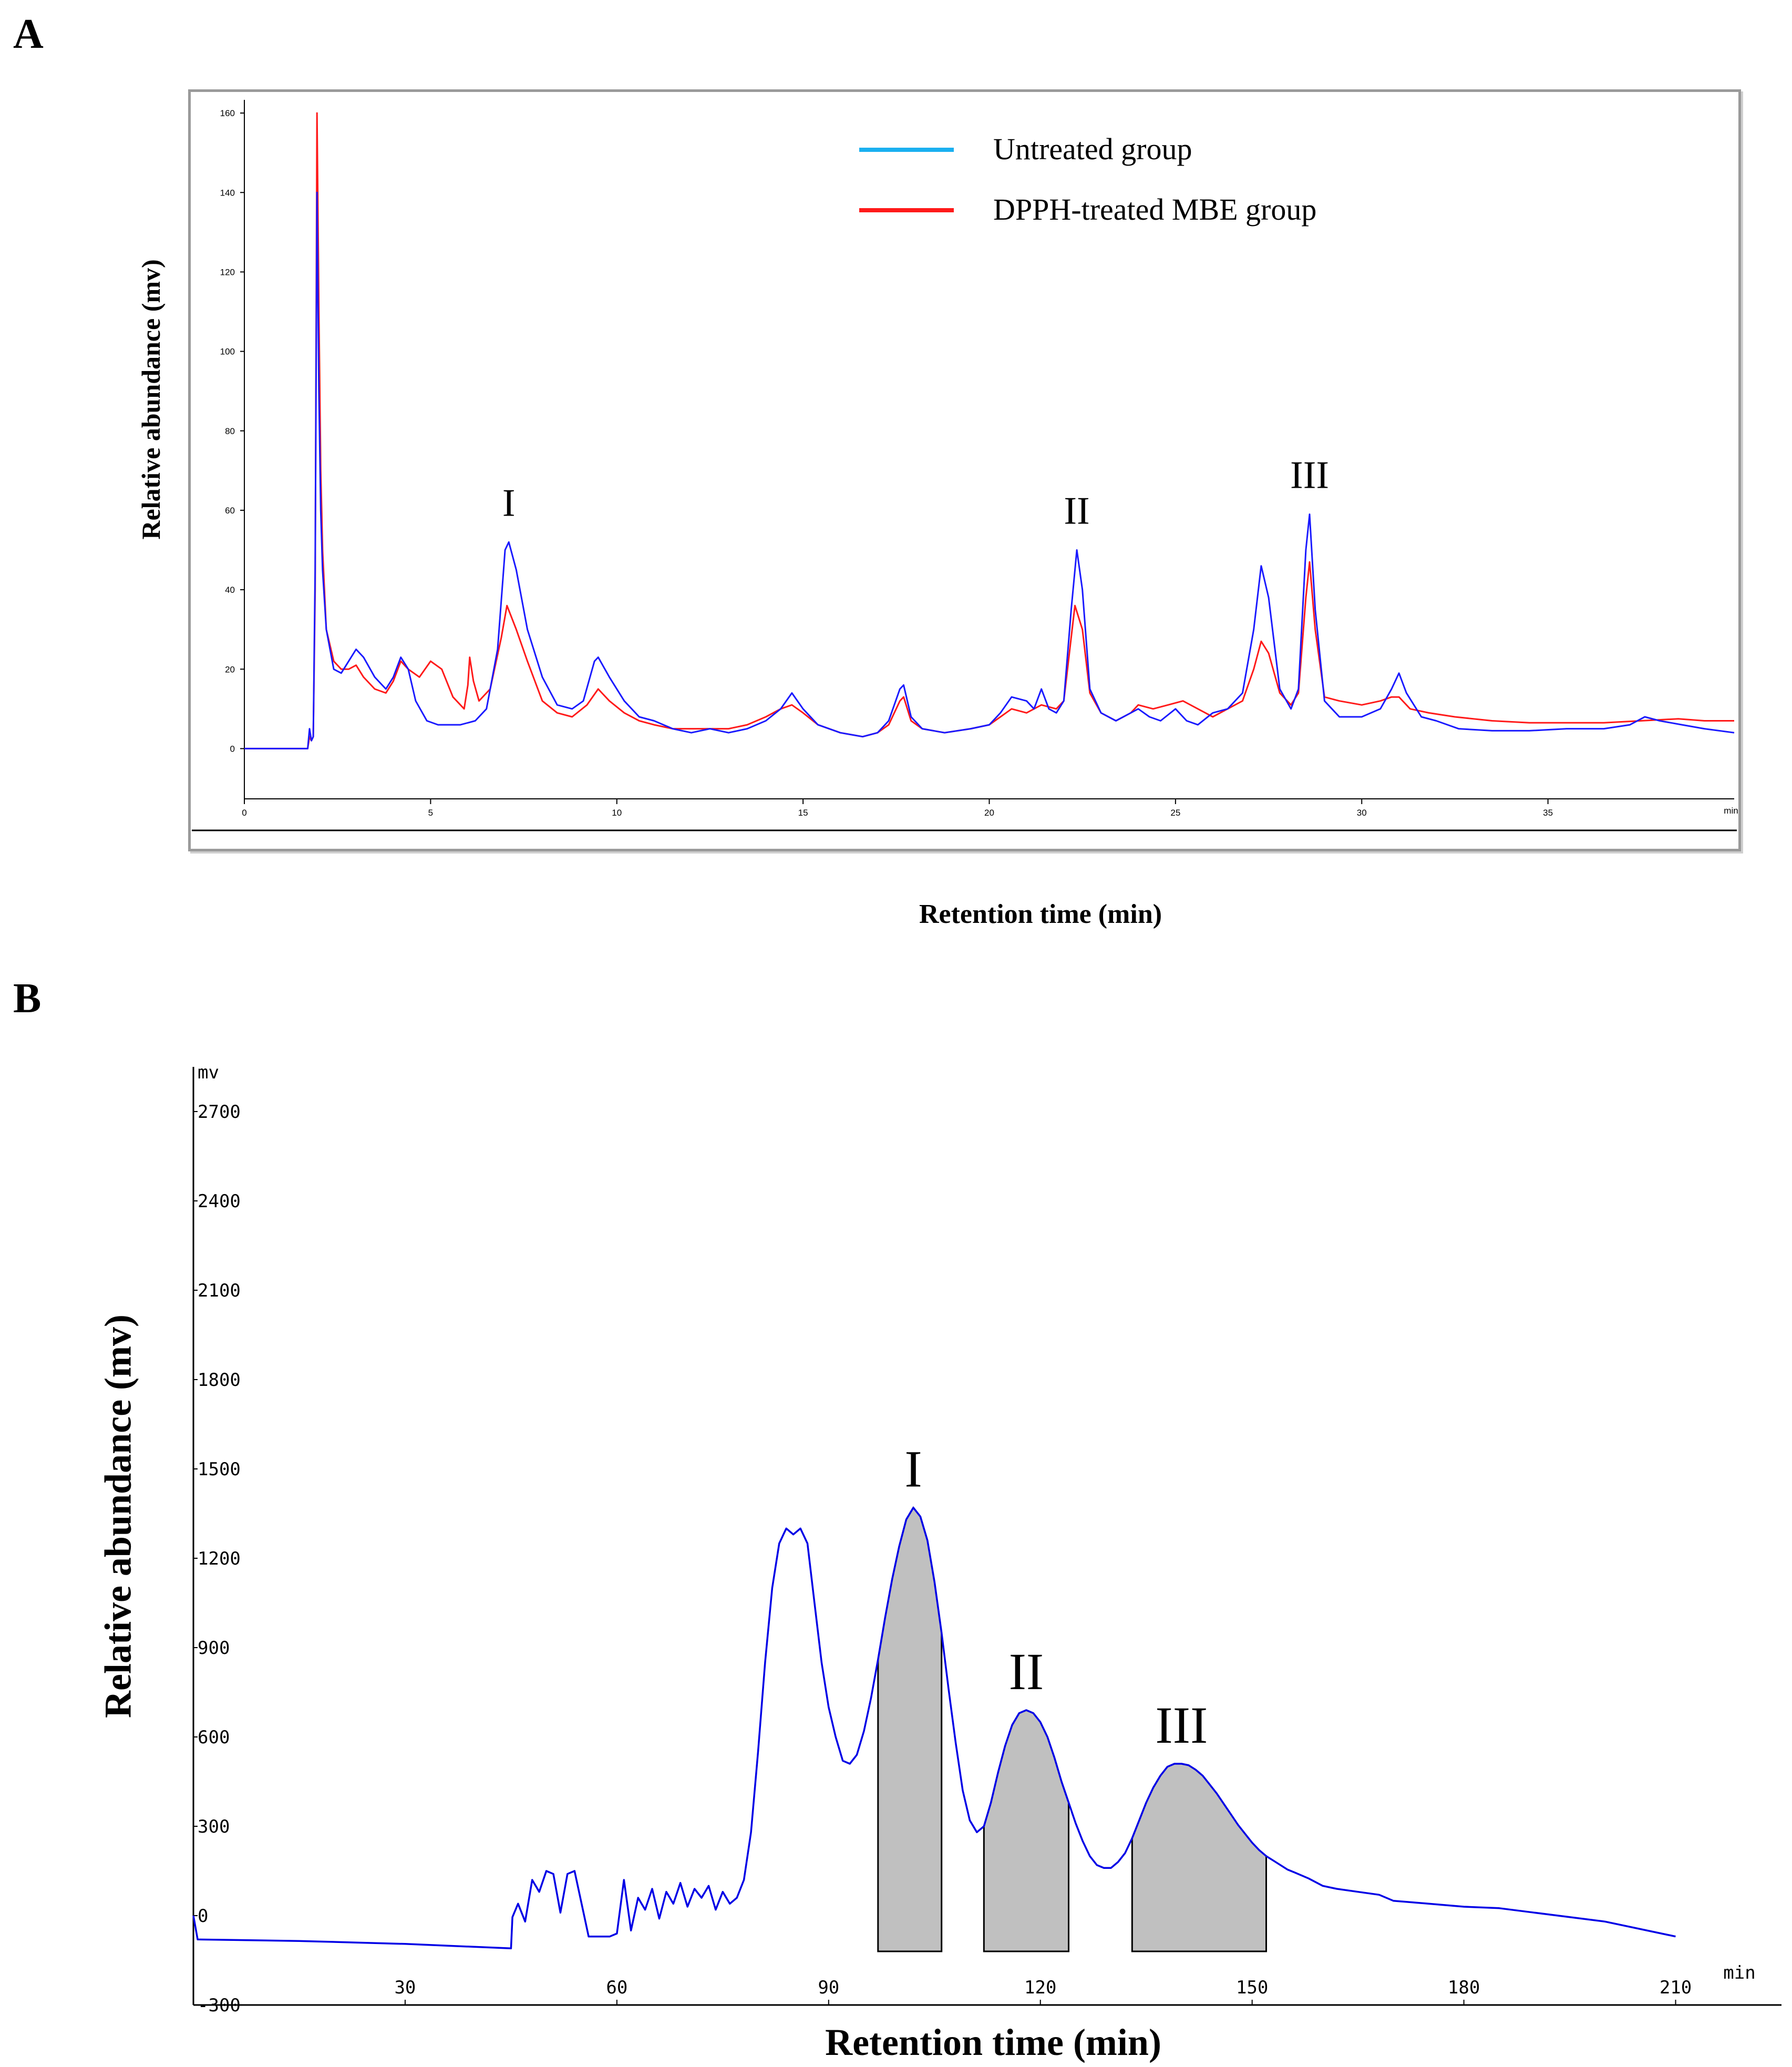 This screenshot has height=2067, width=1792. Describe the element at coordinates (828, 1987) in the screenshot. I see `chart-b-x-tick-label: 90` at that location.